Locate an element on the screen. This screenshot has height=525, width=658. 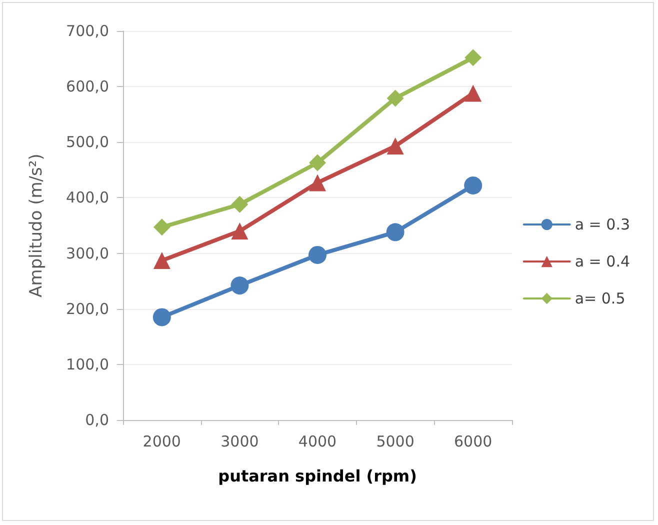
y-axis-title: Amplitudo (m/s²) is located at coordinates (36, 226).